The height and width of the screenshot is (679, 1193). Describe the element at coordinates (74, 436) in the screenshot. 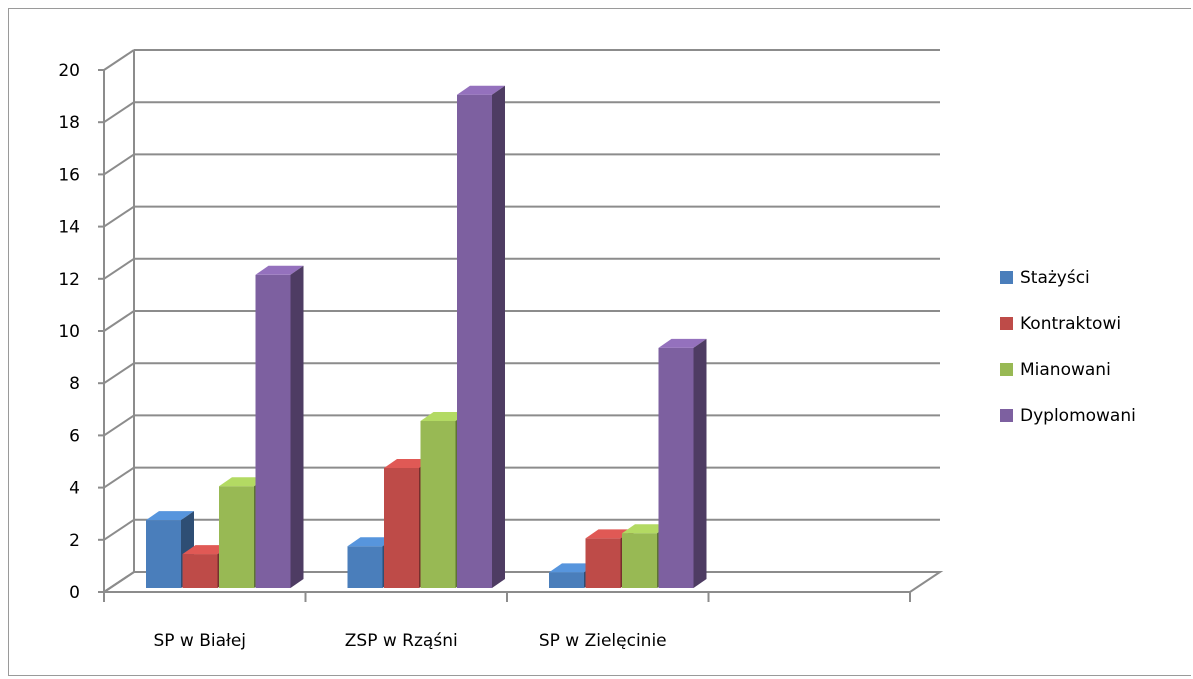

I see `y-tick-label: 6` at that location.